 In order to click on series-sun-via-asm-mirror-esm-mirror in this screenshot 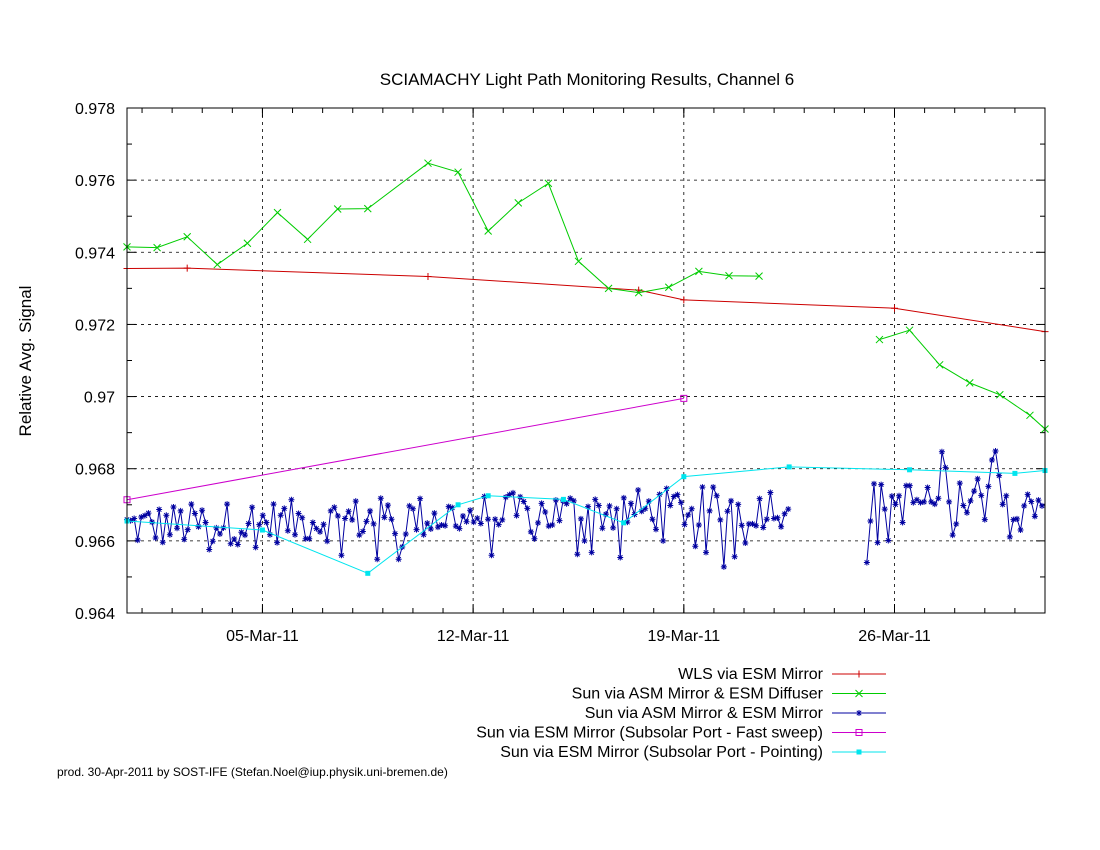, I will do `click(584, 509)`.